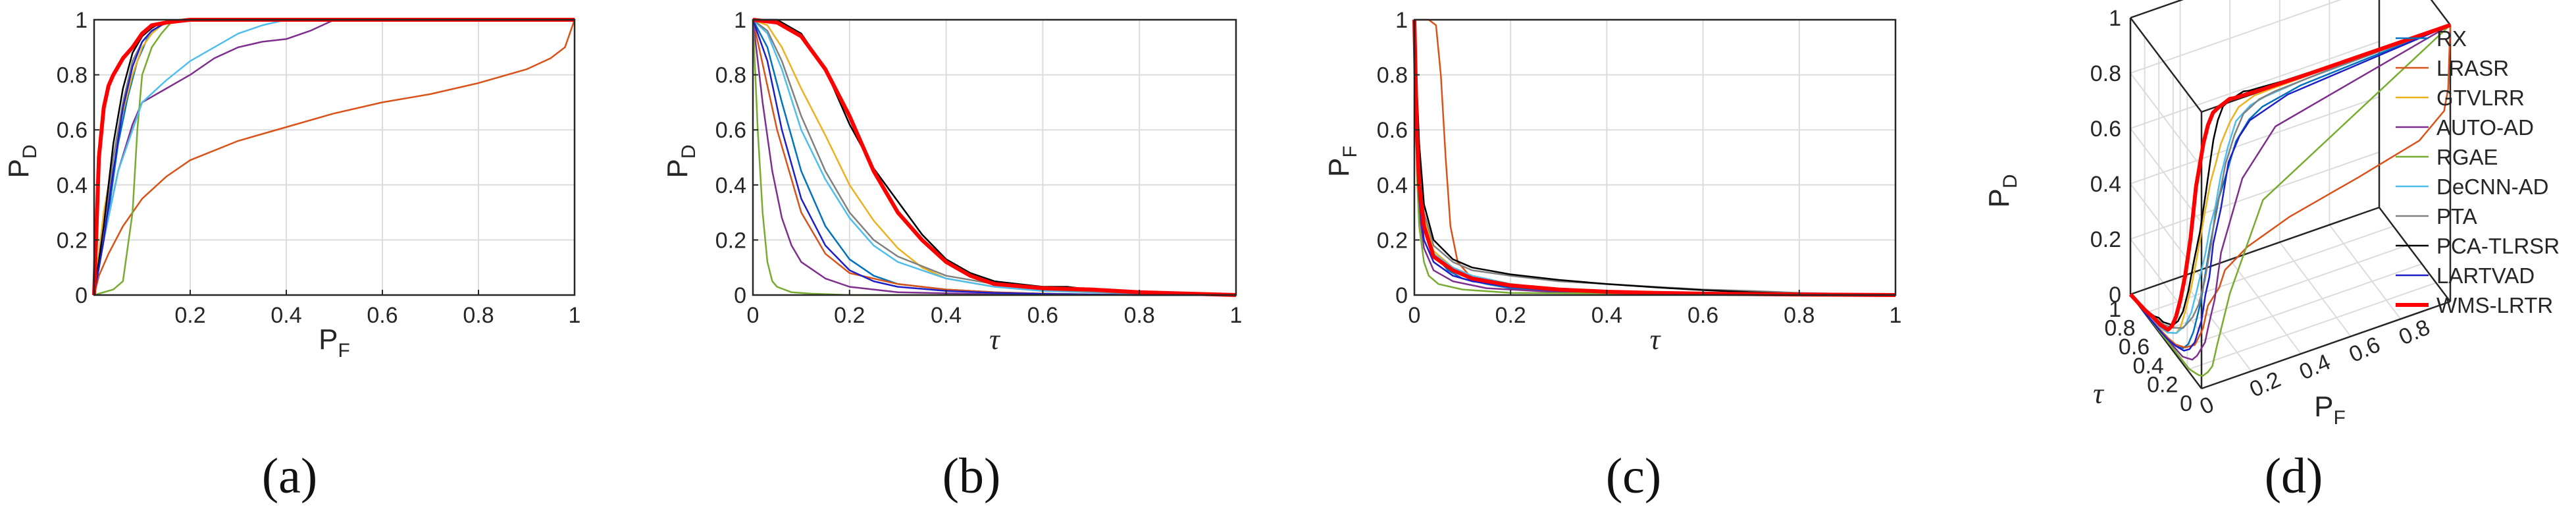  What do you see at coordinates (2002, 190) in the screenshot?
I see `z-axis-label: PD` at bounding box center [2002, 190].